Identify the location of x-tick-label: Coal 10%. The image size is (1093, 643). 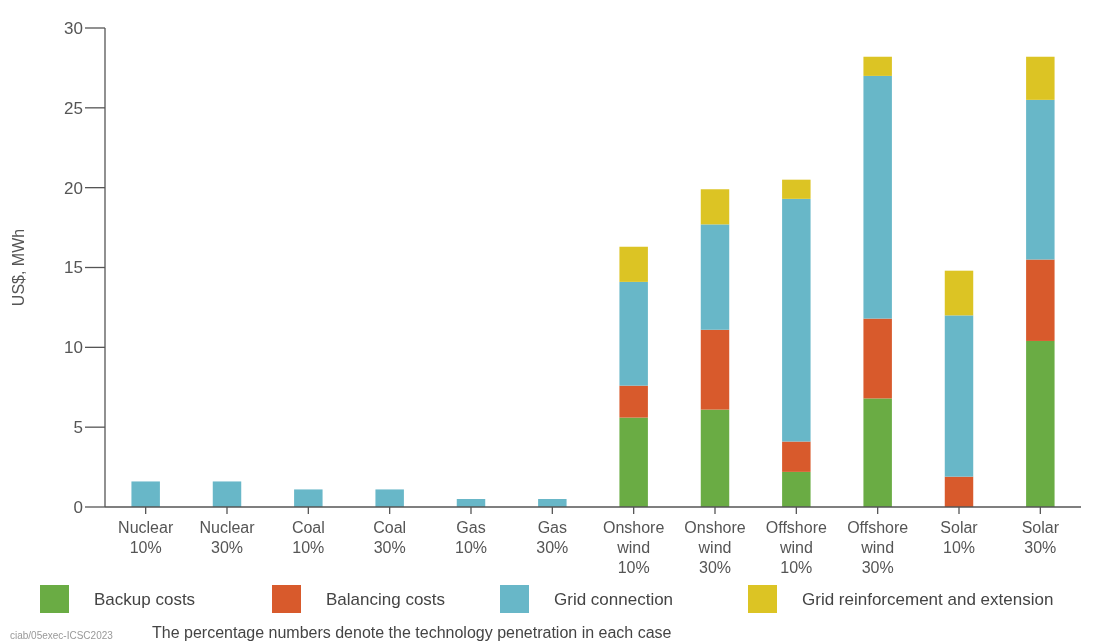
(308, 537).